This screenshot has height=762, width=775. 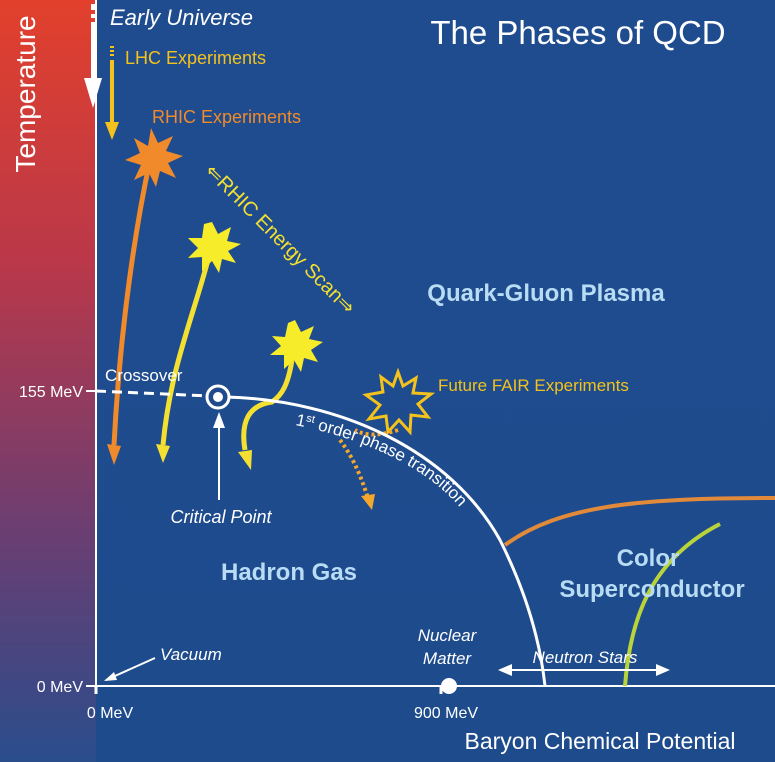 I want to click on y-tick-label-155: 155 MeV, so click(x=51, y=392).